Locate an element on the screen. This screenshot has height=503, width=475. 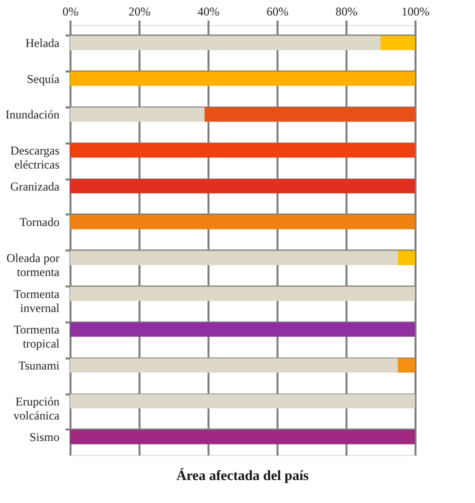
y-tick-label: Tormenta tropical is located at coordinates (37, 336).